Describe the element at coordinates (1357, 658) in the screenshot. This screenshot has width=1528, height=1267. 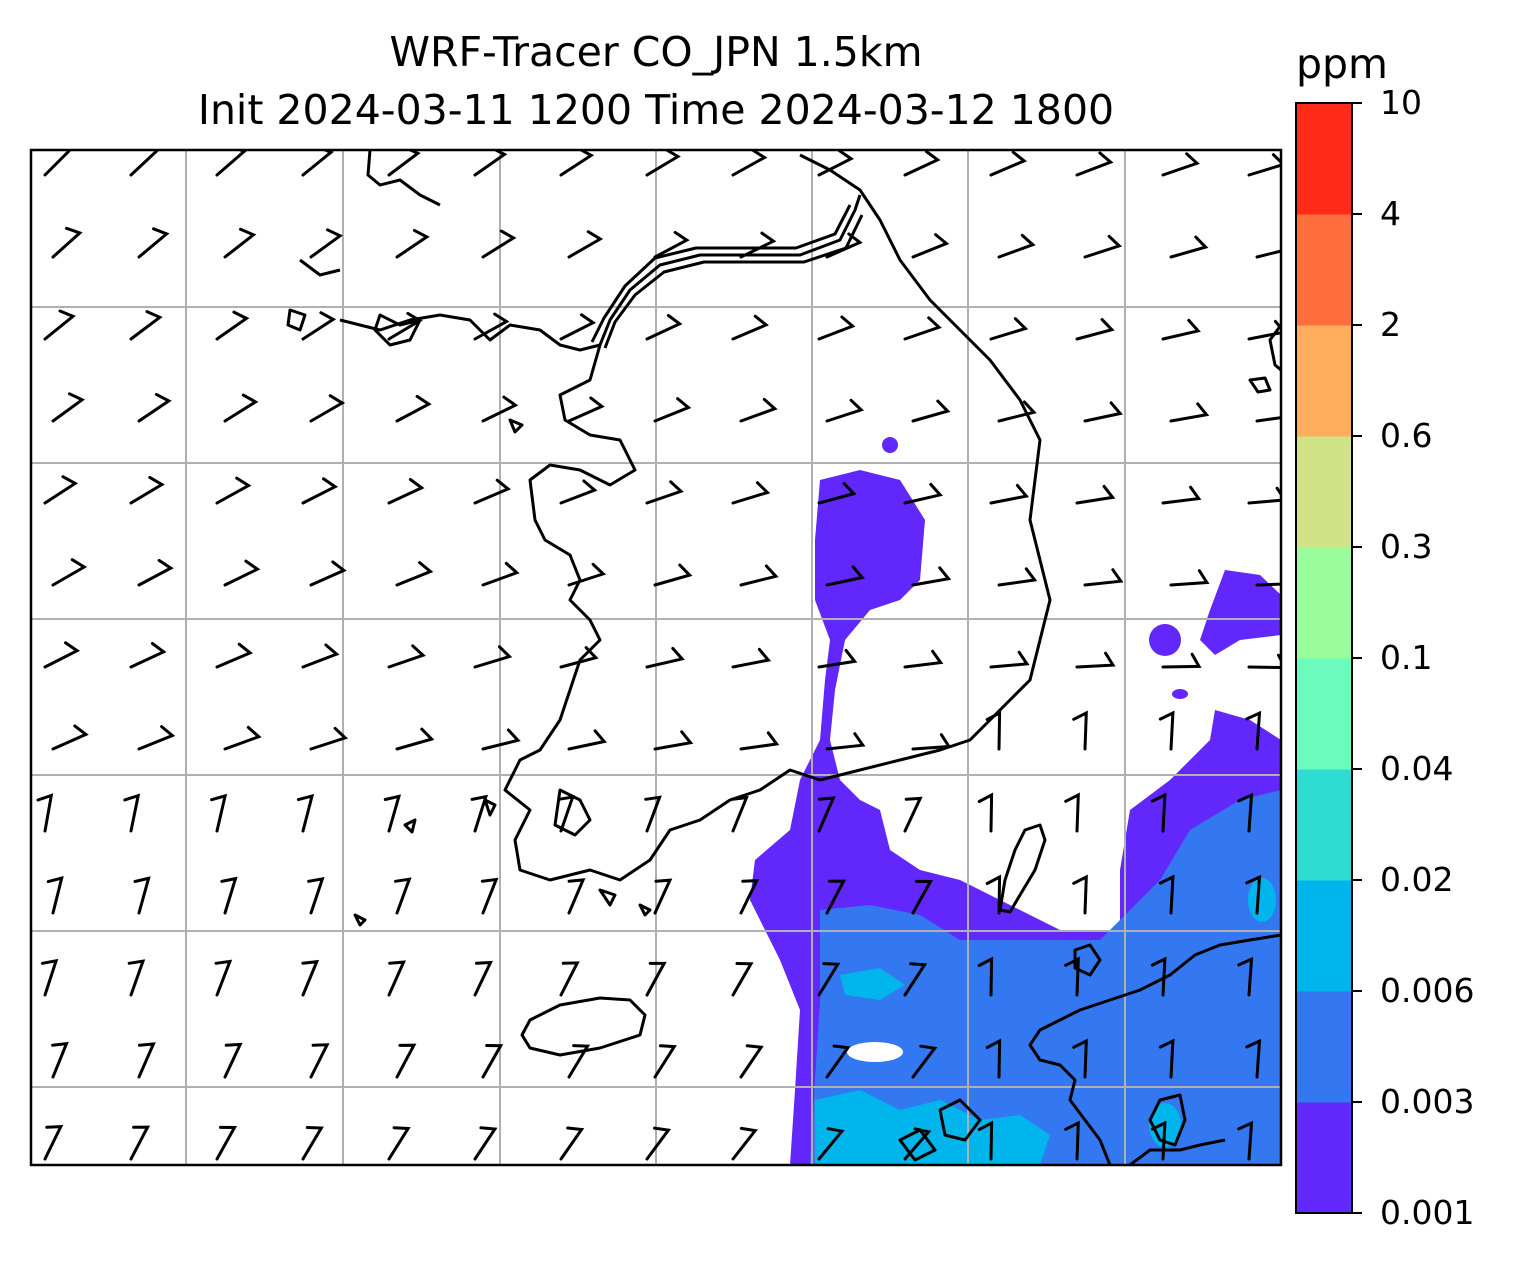
I see `colorbar-tickmarks` at that location.